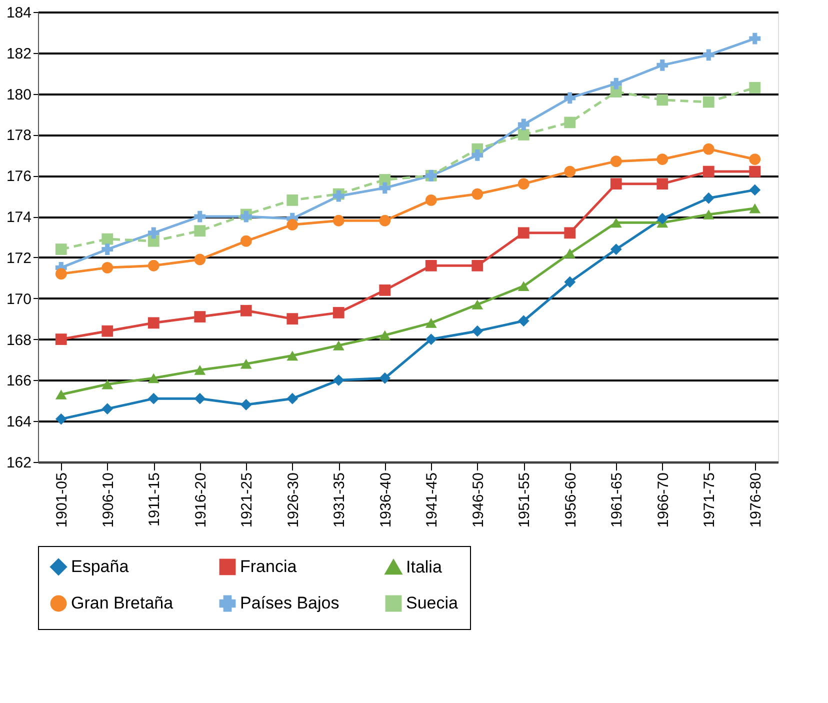  What do you see at coordinates (755, 500) in the screenshot?
I see `x-tick-label: 1976-80` at bounding box center [755, 500].